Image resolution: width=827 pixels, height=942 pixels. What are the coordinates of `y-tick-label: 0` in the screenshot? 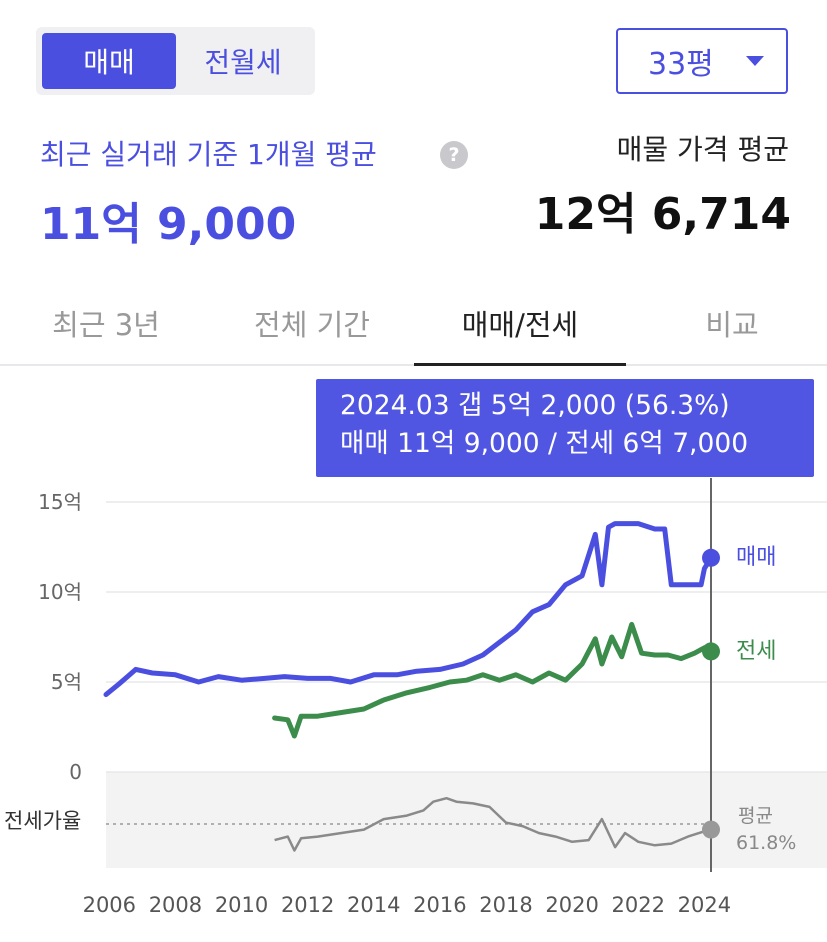 It's located at (75, 772).